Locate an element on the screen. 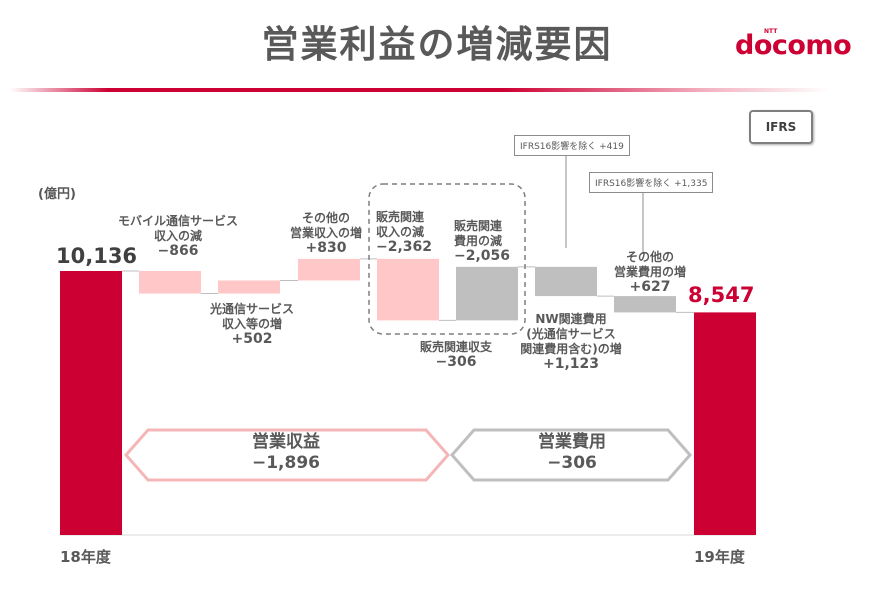 The image size is (874, 592). ifrs-callout-other: IFRS16影響を除く +1,335 is located at coordinates (651, 182).